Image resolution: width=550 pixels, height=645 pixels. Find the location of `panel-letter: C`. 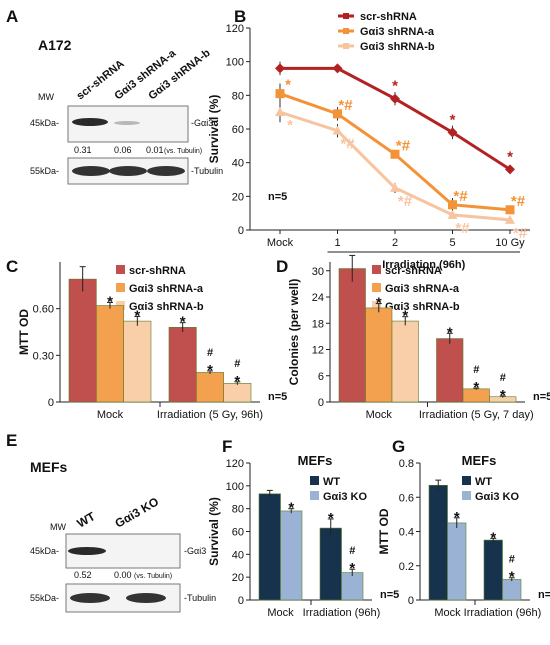

panel-letter: C is located at coordinates (12, 266).